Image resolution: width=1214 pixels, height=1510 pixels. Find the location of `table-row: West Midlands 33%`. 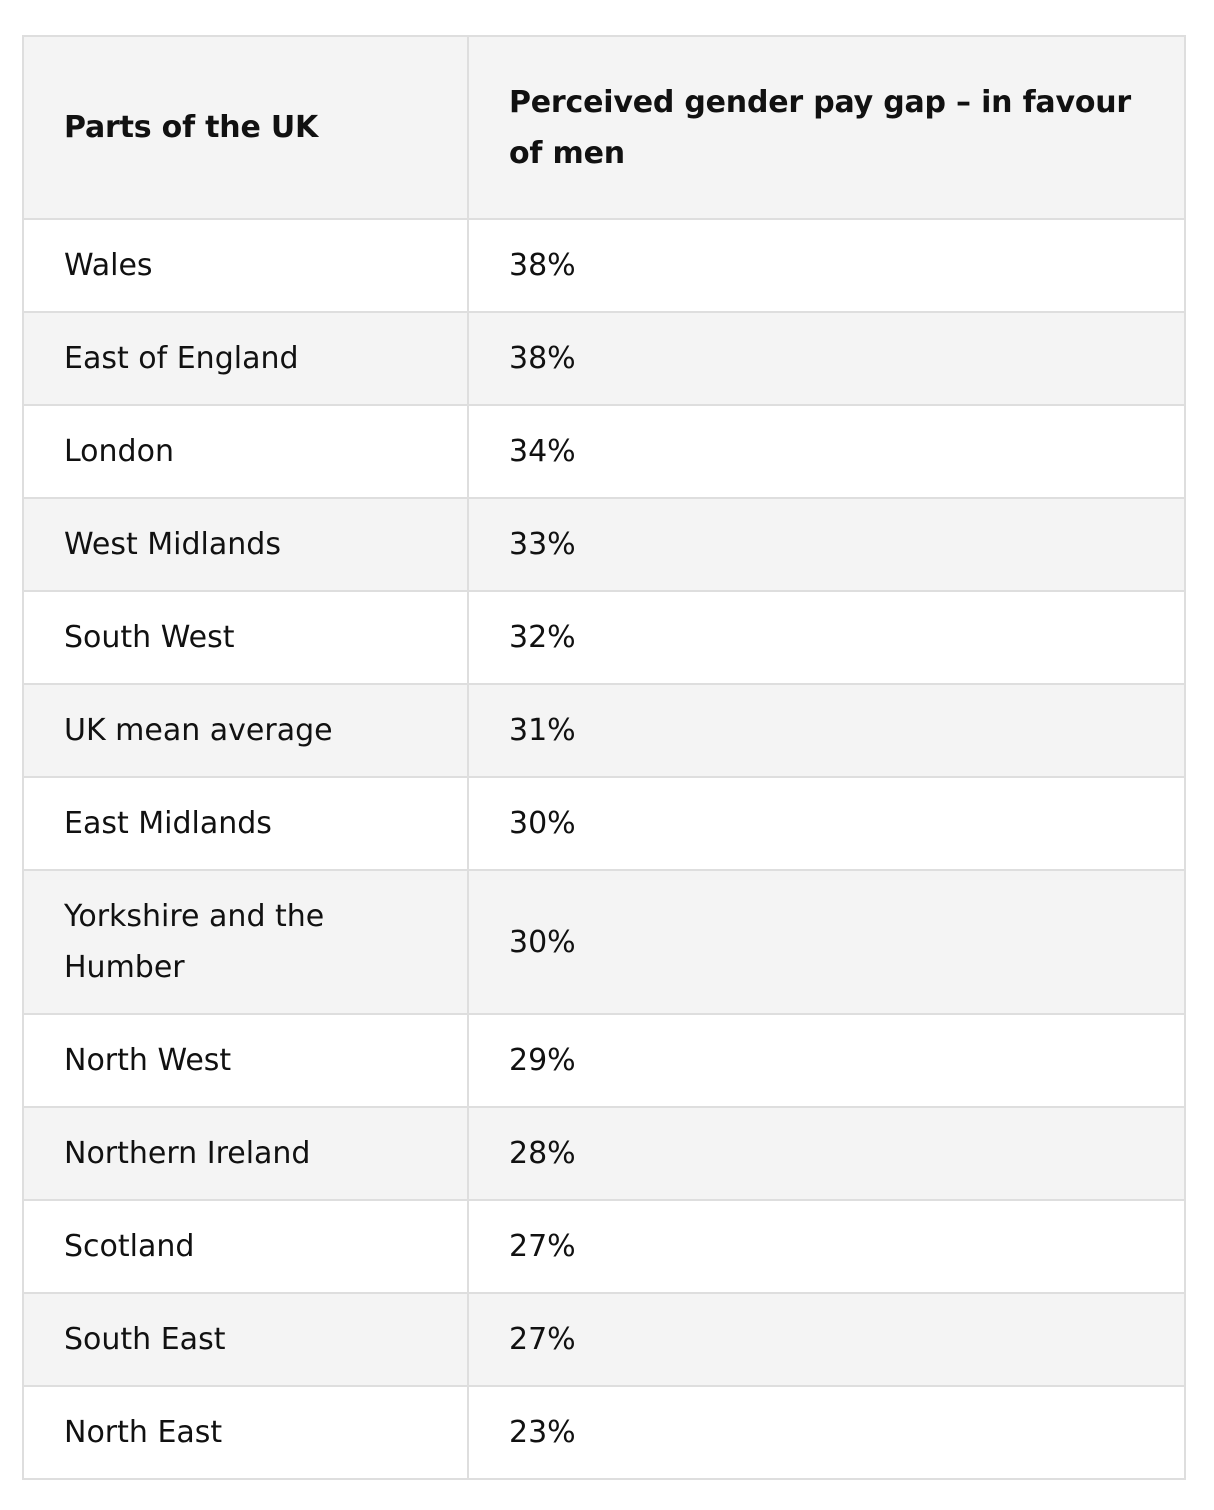

table-row: West Midlands 33% is located at coordinates (604, 544).